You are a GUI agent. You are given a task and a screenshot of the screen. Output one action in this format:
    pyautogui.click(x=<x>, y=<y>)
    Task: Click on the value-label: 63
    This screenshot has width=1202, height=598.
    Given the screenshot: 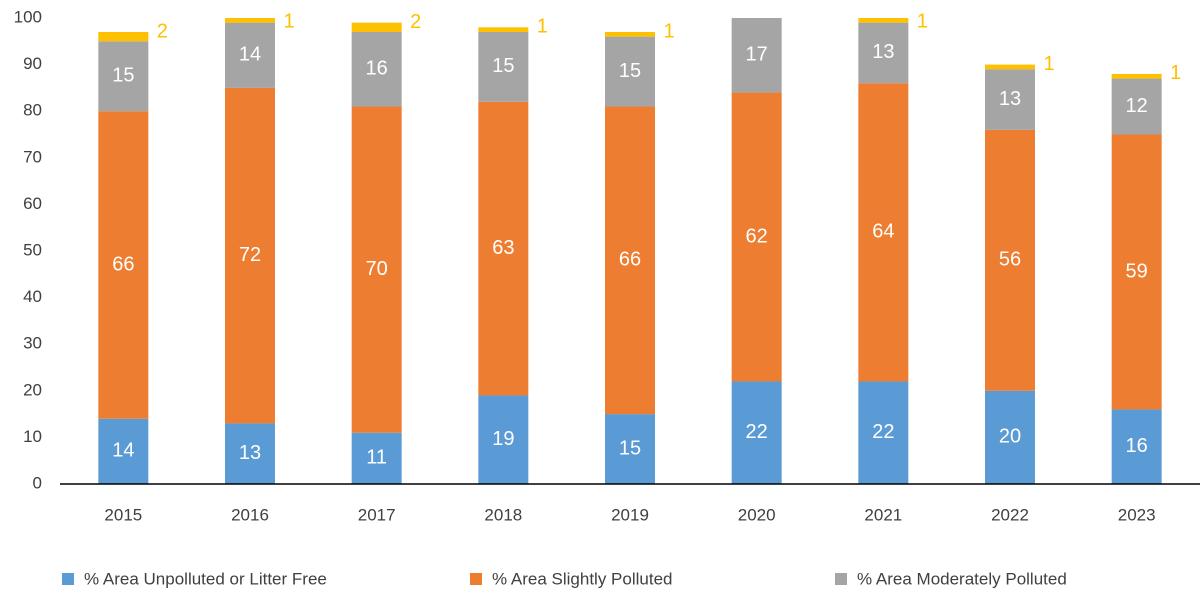 What is the action you would take?
    pyautogui.click(x=503, y=248)
    